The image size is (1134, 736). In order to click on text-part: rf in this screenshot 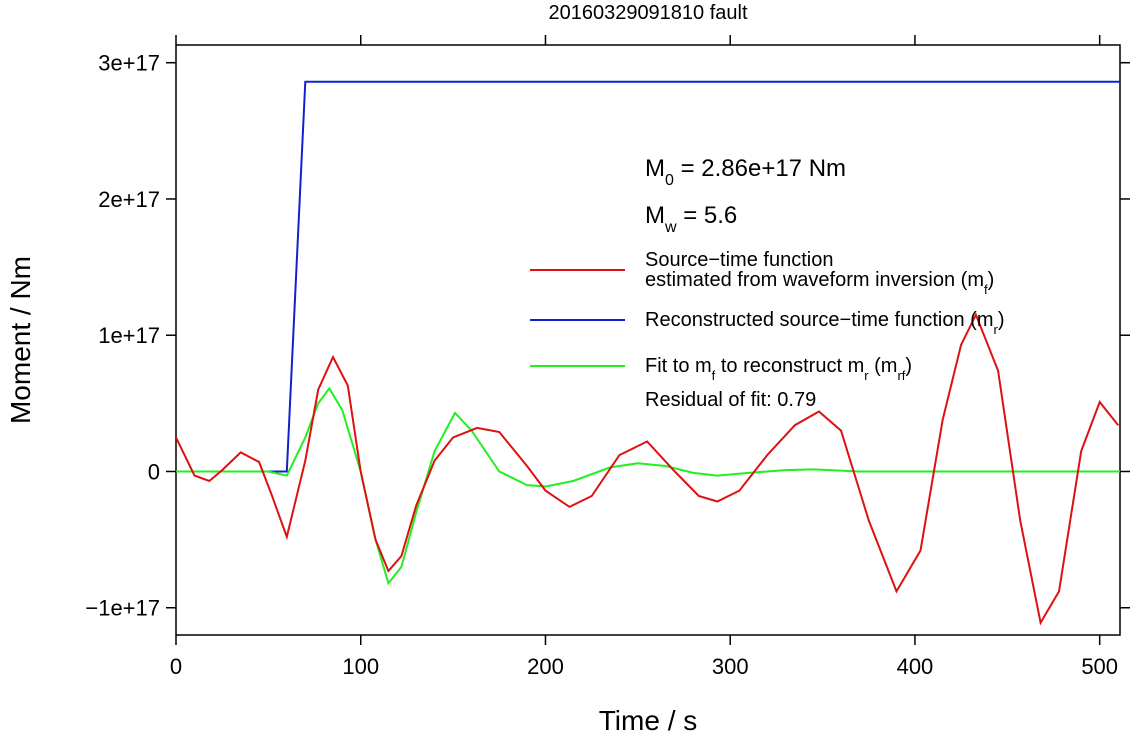, I will do `click(901, 375)`.